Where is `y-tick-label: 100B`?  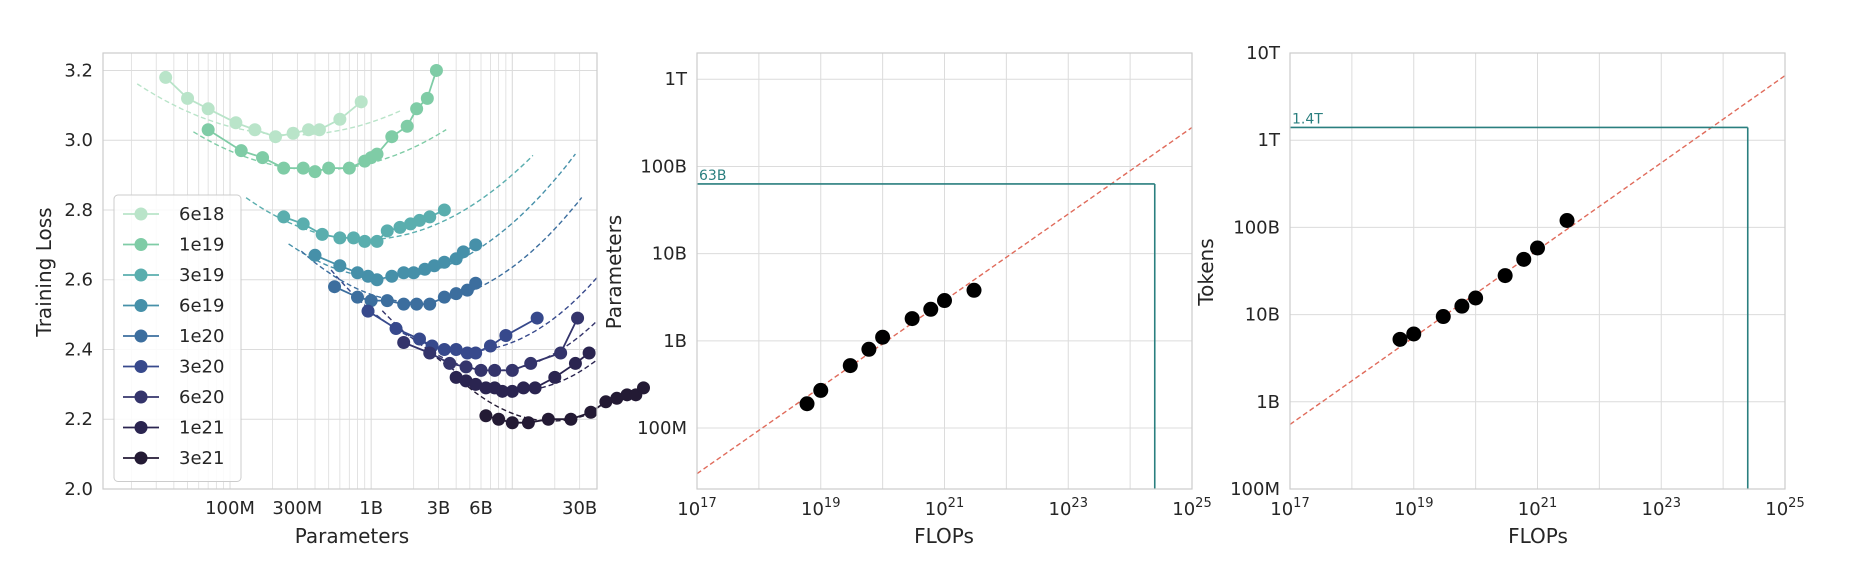 y-tick-label: 100B is located at coordinates (1256, 227).